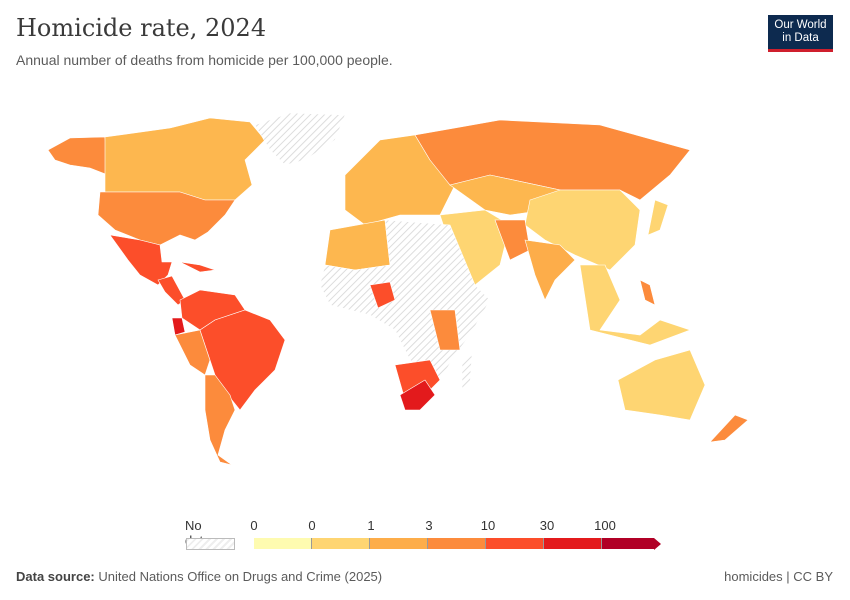  What do you see at coordinates (800, 25) in the screenshot?
I see `logo-line1: Our World` at bounding box center [800, 25].